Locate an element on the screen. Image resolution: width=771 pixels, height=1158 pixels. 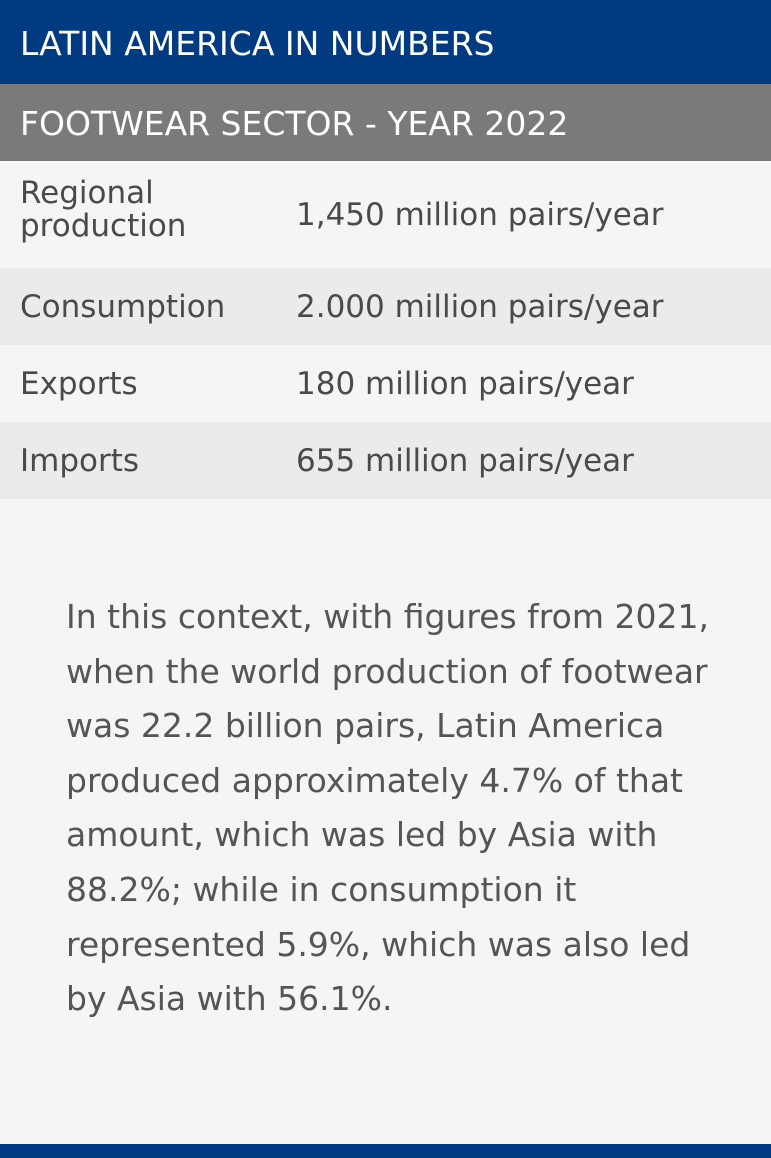
subtitle-bar: FOOTWEAR SECTOR - YEAR 2022 is located at coordinates (385, 122).